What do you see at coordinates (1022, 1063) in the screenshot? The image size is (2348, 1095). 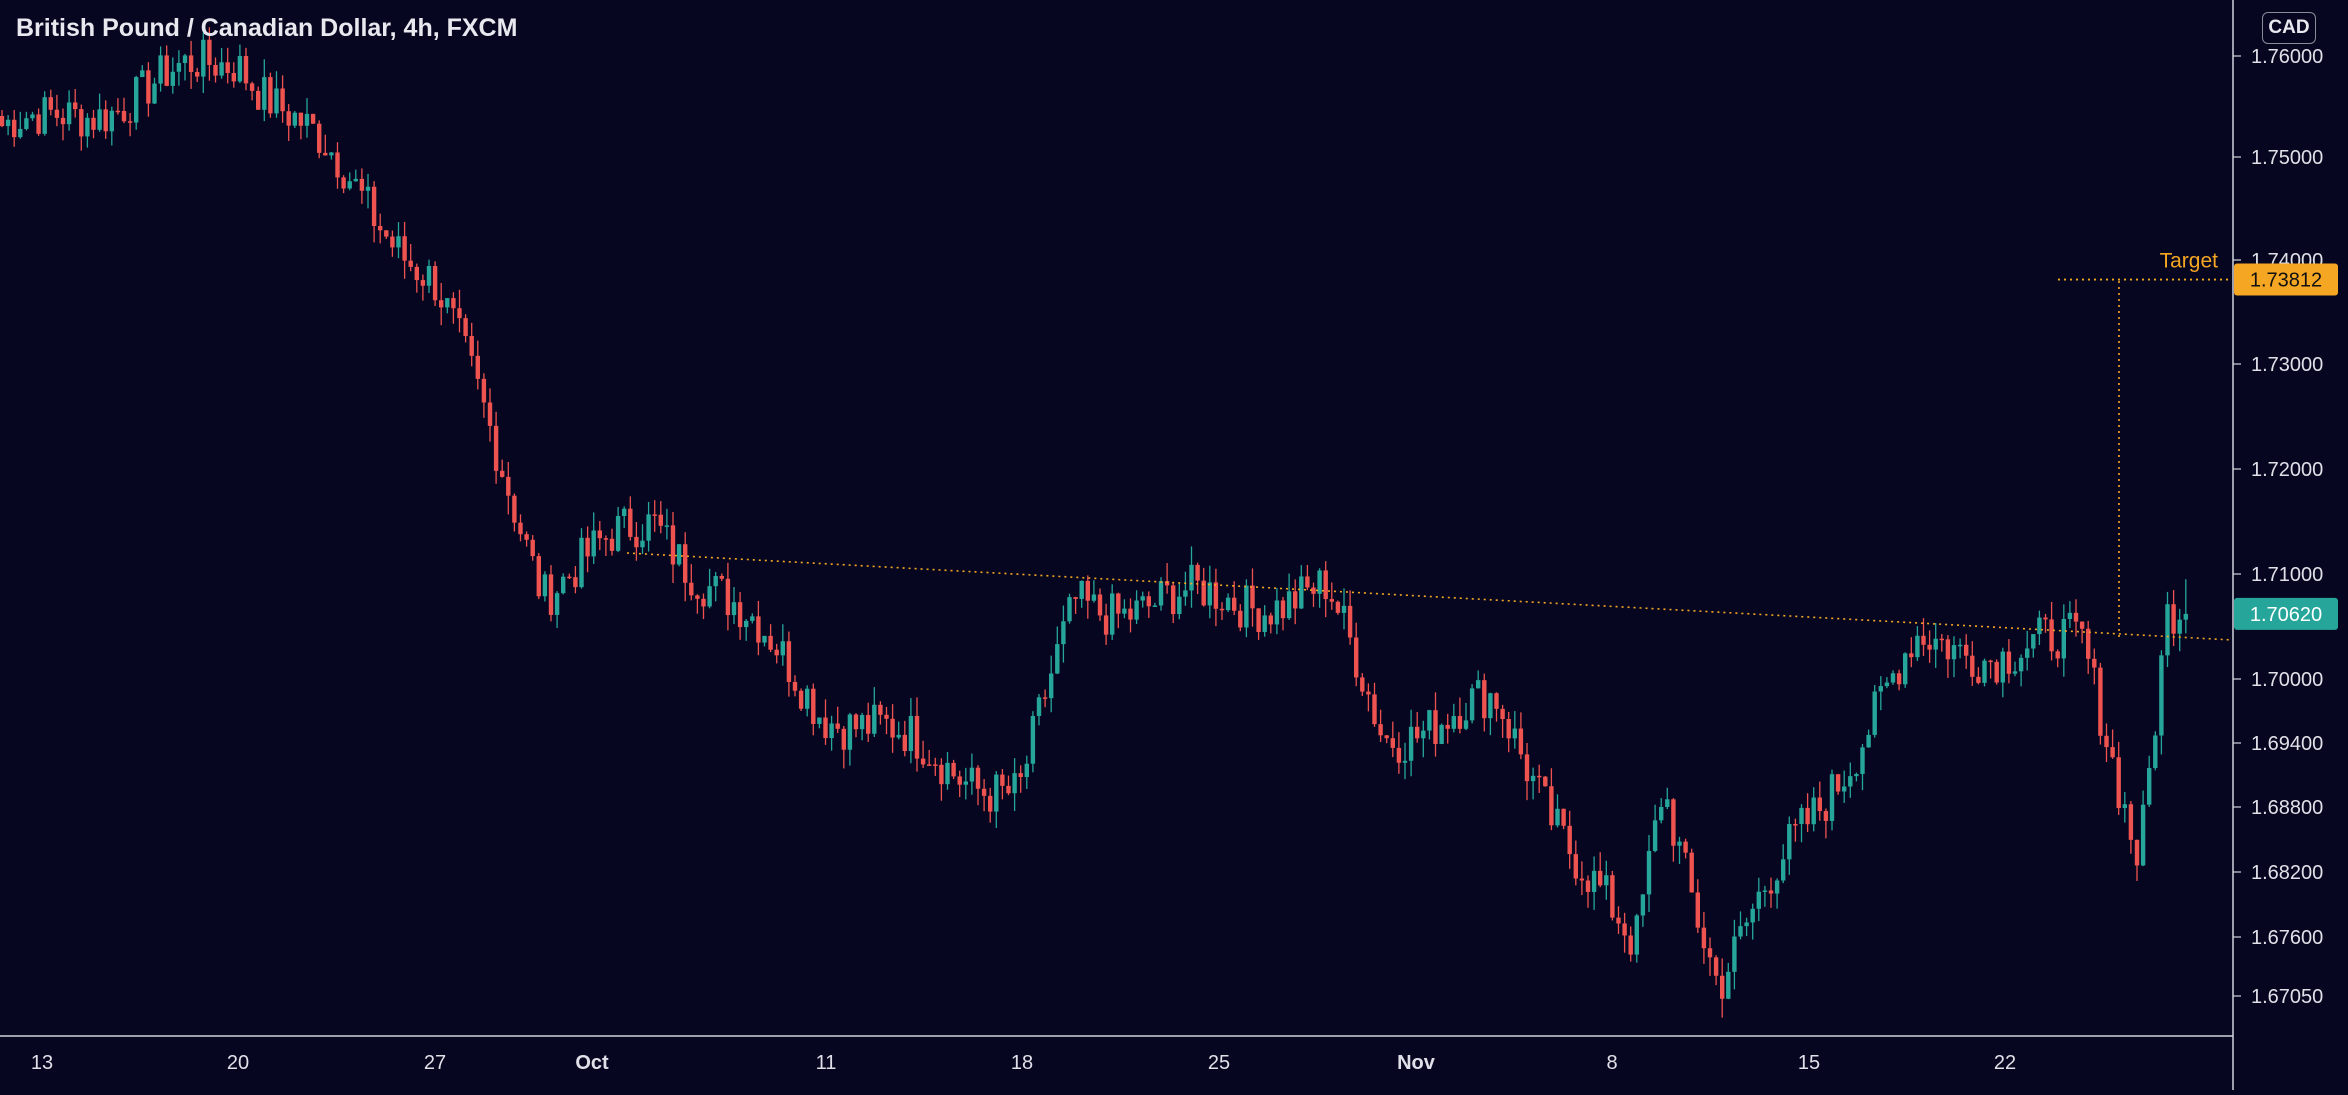 I see `x-tick-label: 18` at bounding box center [1022, 1063].